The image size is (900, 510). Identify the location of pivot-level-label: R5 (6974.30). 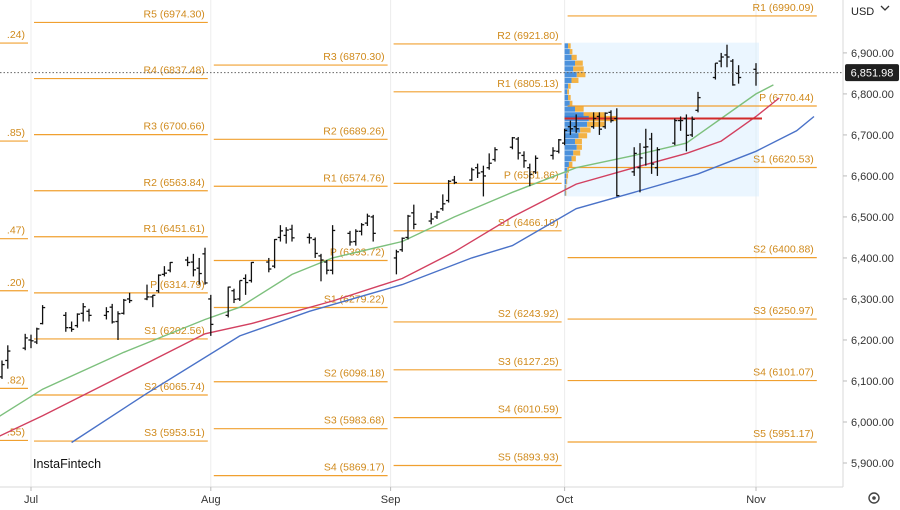
(174, 14).